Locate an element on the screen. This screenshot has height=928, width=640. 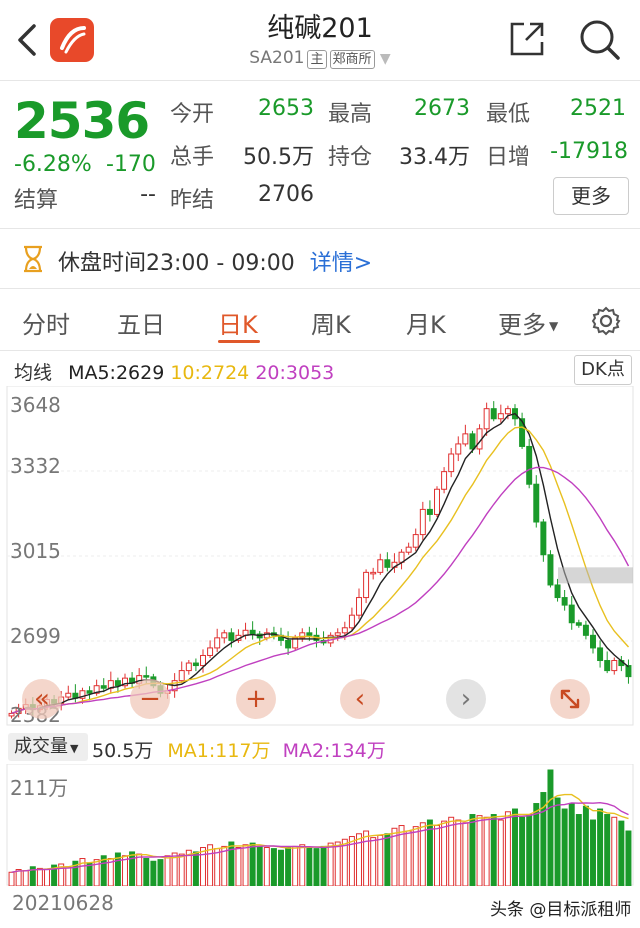
tab-monthly-k: 月K is located at coordinates (426, 325).